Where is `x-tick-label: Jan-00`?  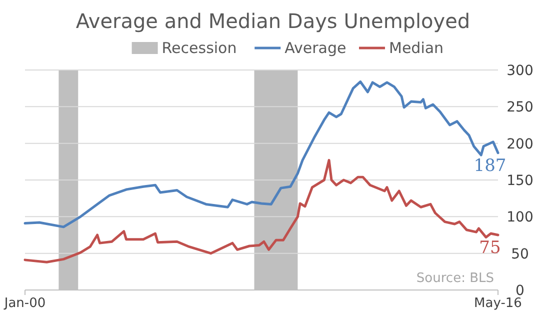 x-tick-label: Jan-00 is located at coordinates (24, 303).